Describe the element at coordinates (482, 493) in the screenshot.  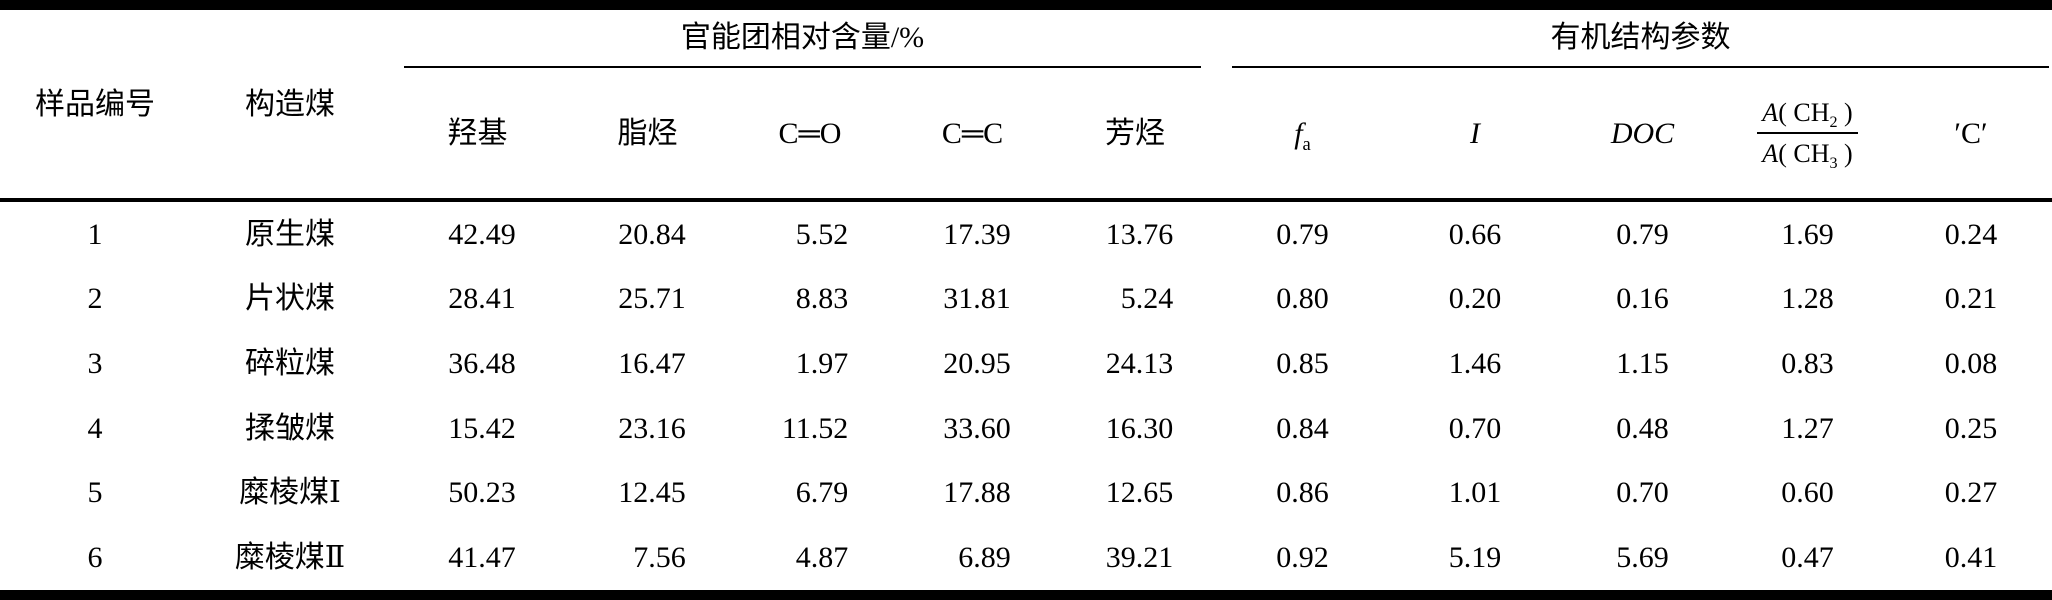
I see `cell-hydroxyl: 50.23` at that location.